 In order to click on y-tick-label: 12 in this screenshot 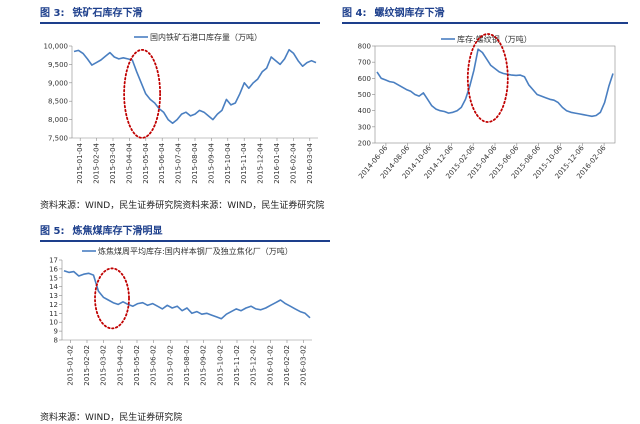, I will do `click(53, 305)`.